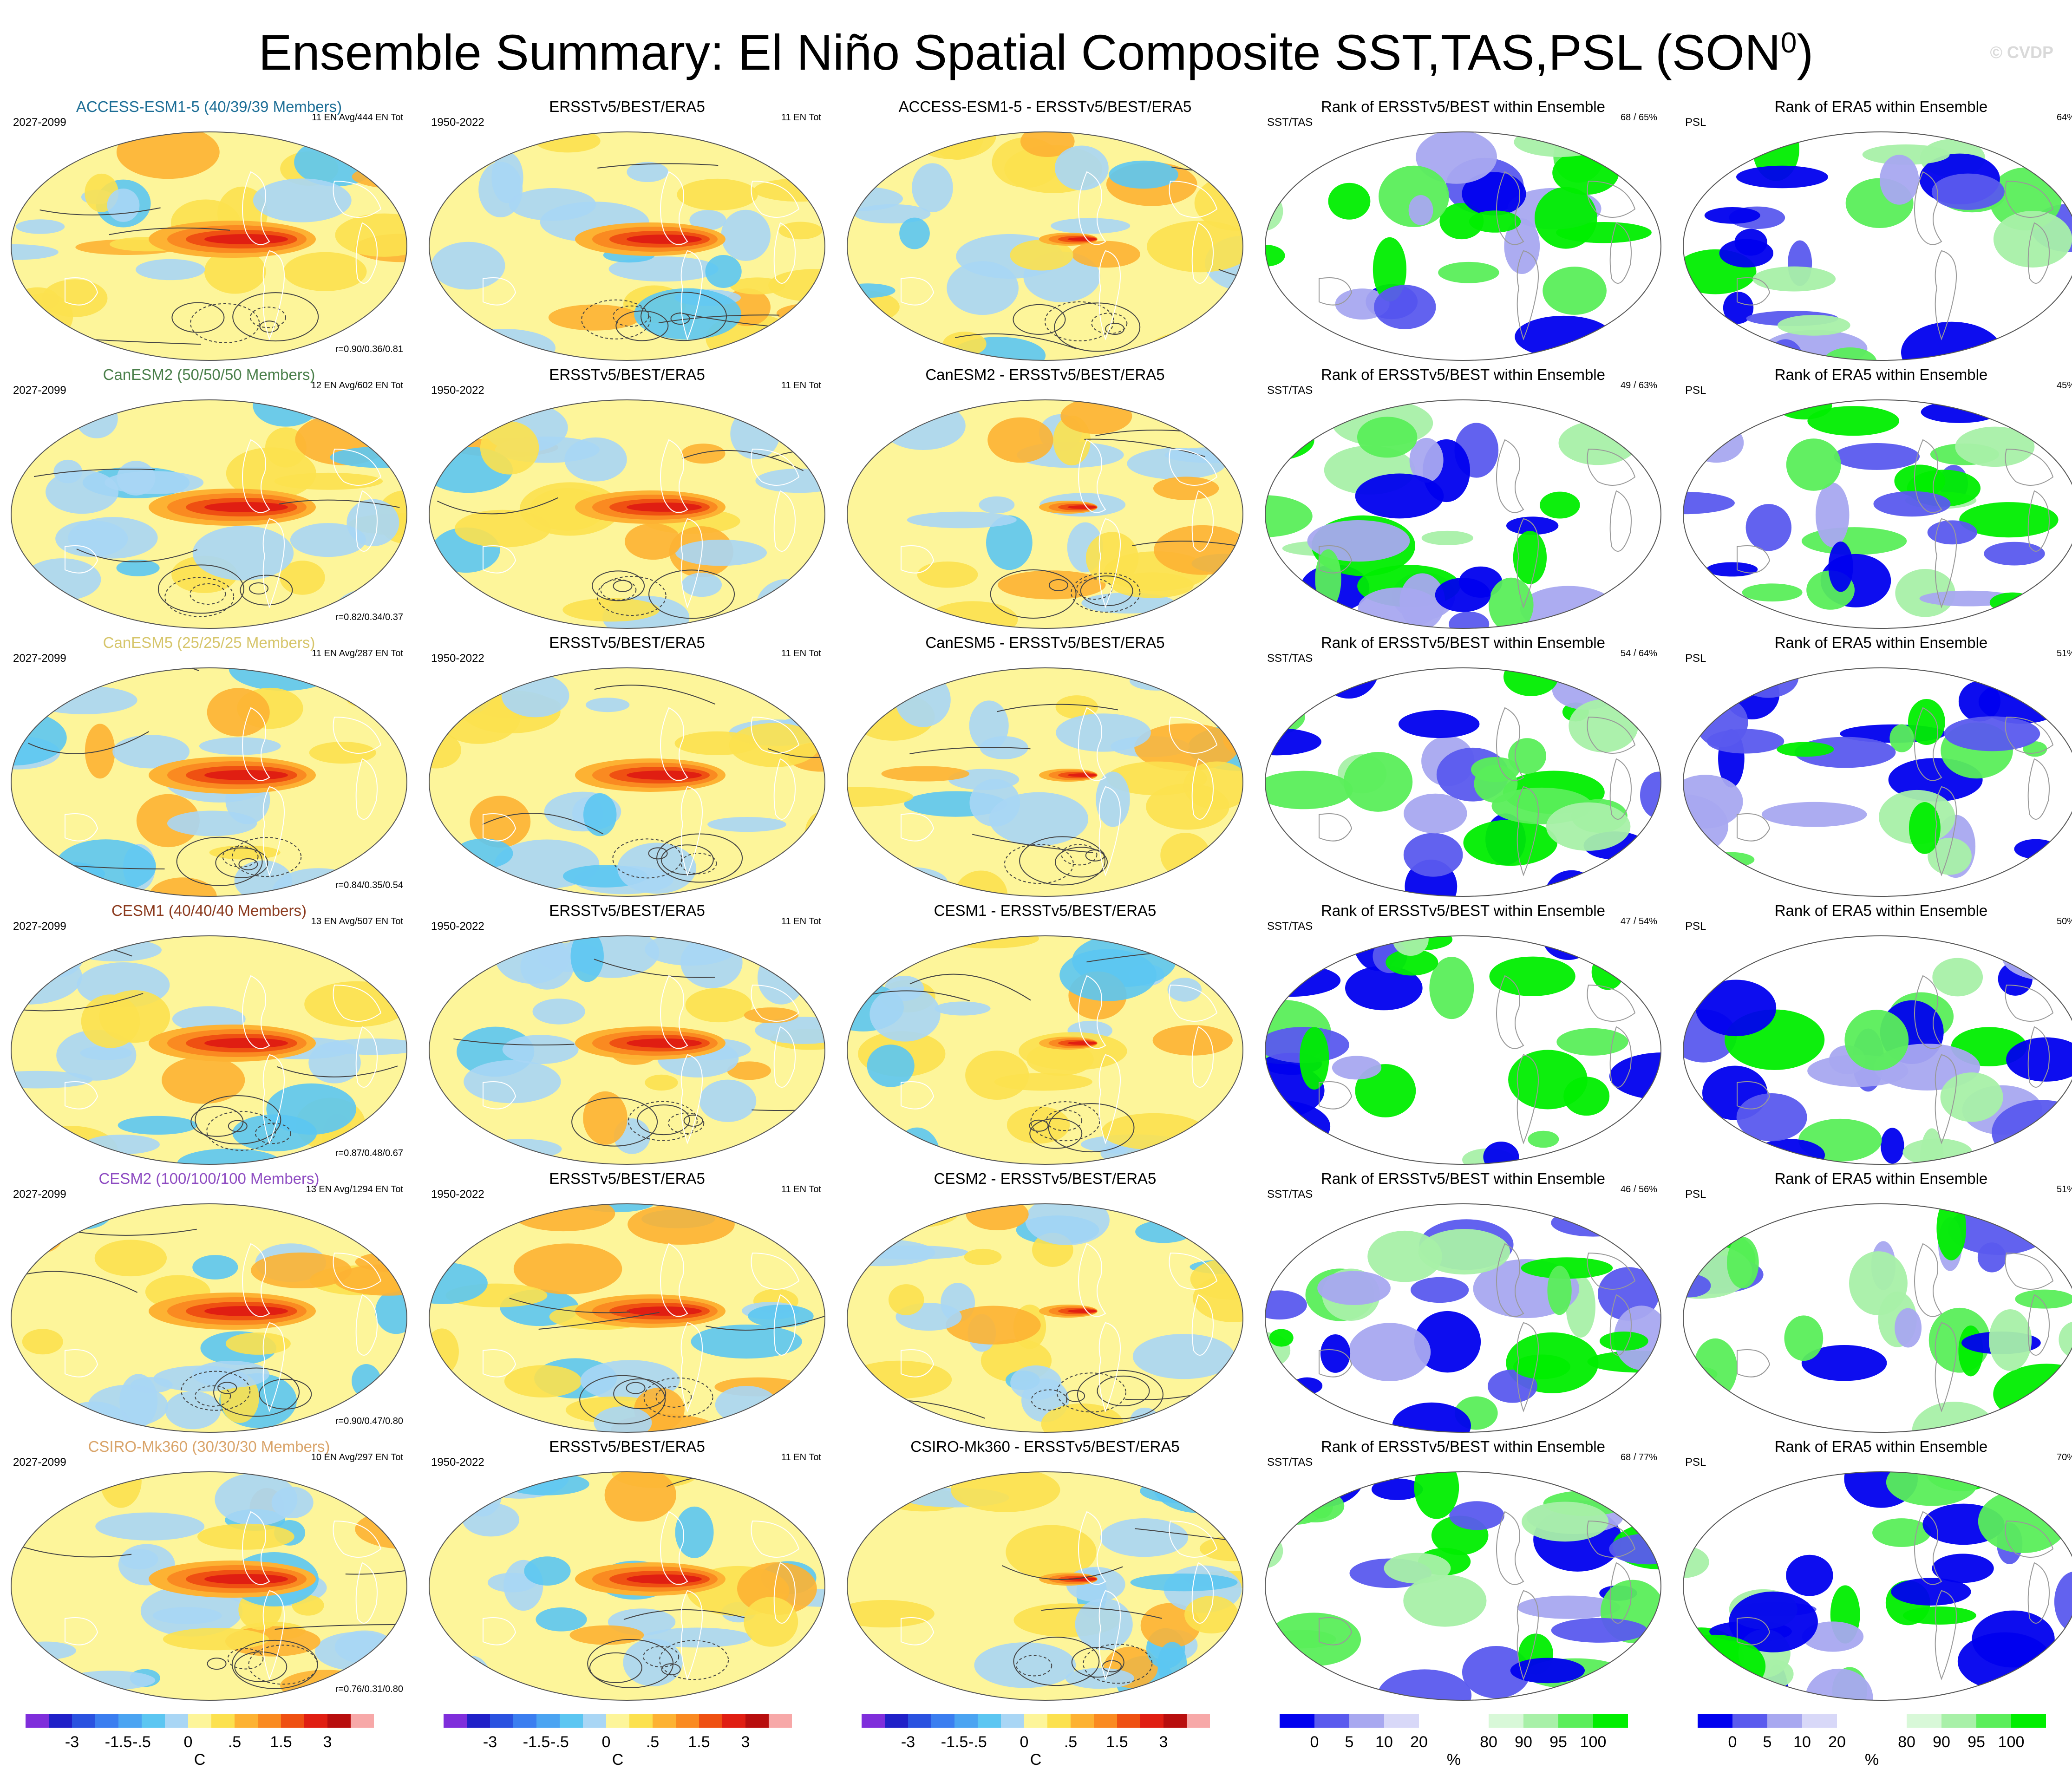 The width and height of the screenshot is (2072, 1776). I want to click on credit-watermark: © CVDP, so click(2021, 52).